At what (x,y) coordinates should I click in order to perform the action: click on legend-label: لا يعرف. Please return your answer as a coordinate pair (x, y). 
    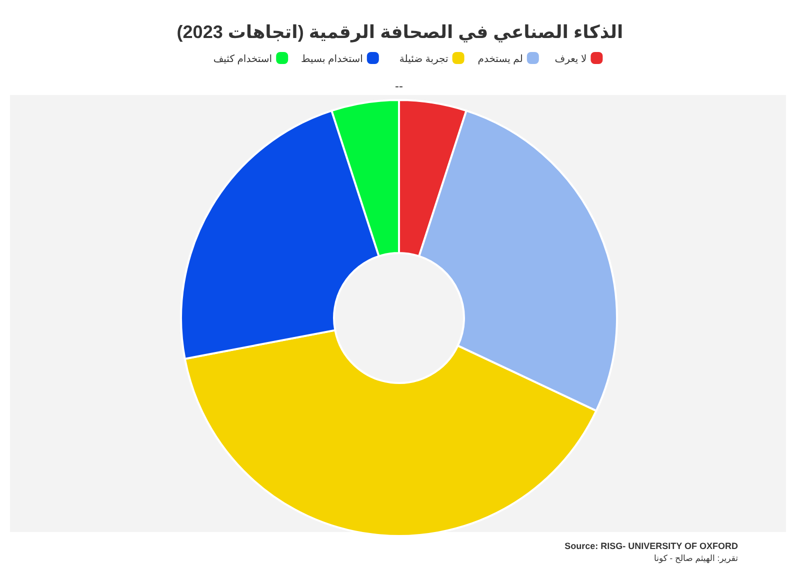
    Looking at the image, I should click on (570, 59).